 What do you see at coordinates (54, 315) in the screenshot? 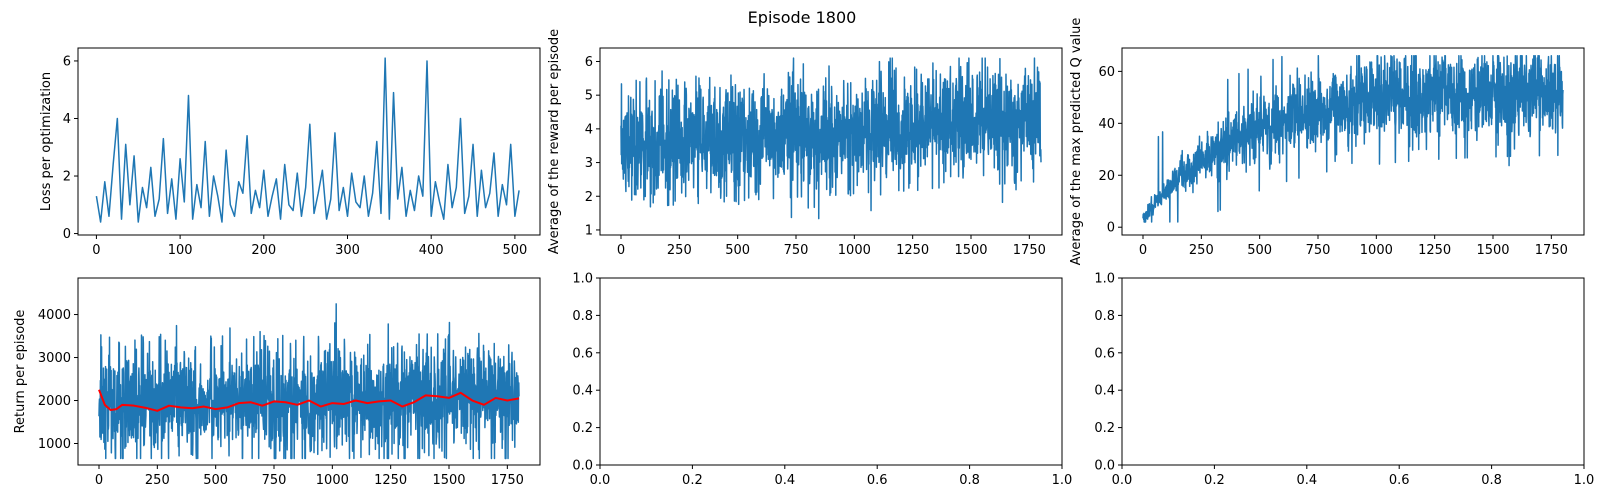
I see `y-tick-label: 4000` at bounding box center [54, 315].